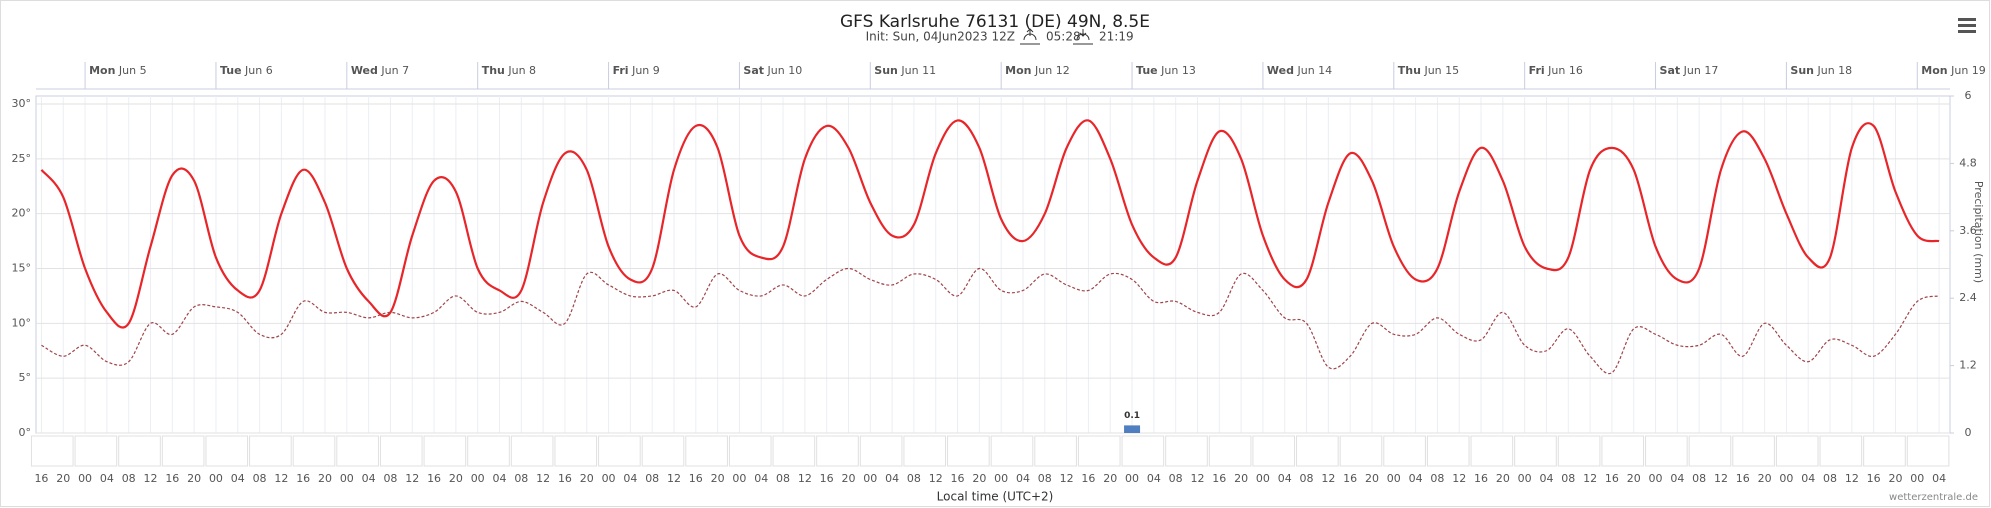  I want to click on day-label: Mon Jun 5, so click(118, 70).